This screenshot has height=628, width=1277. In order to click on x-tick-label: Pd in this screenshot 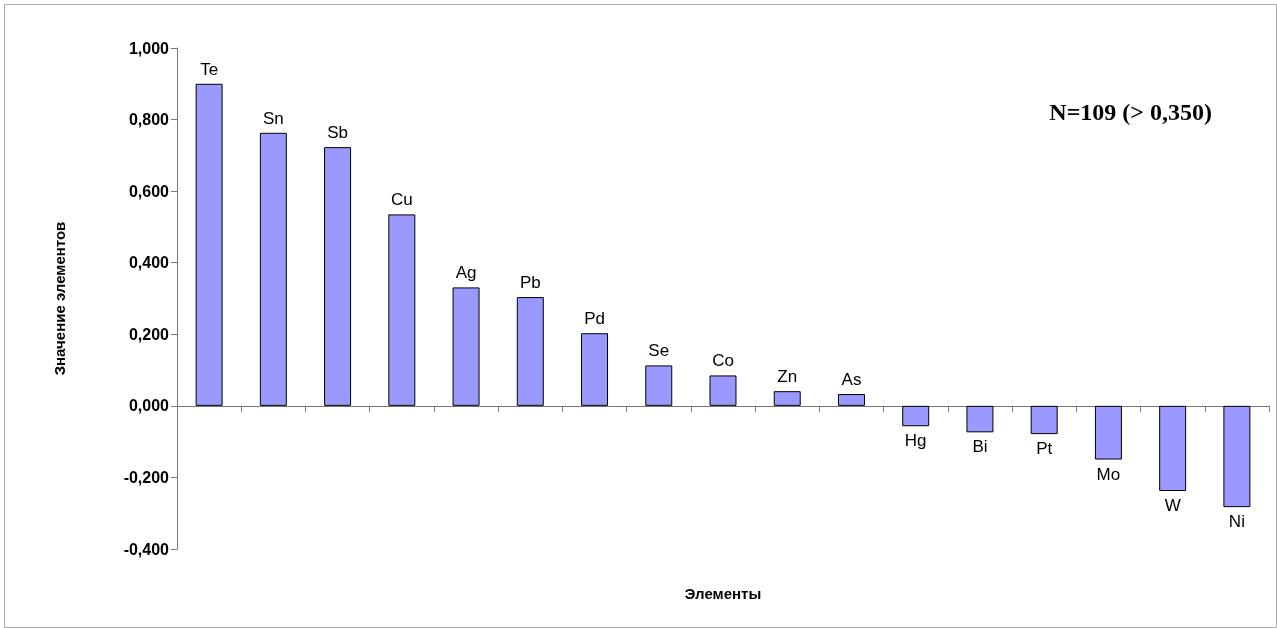, I will do `click(594, 319)`.